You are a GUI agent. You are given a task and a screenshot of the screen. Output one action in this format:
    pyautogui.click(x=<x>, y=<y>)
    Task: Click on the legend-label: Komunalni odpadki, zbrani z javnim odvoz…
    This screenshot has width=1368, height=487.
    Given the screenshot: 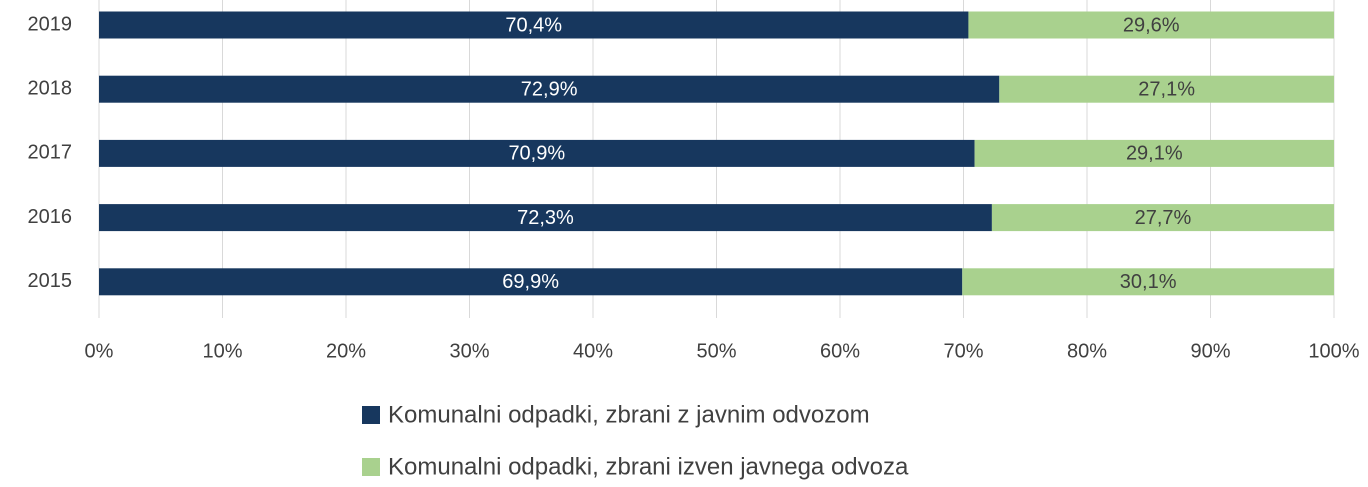 What is the action you would take?
    pyautogui.click(x=629, y=414)
    